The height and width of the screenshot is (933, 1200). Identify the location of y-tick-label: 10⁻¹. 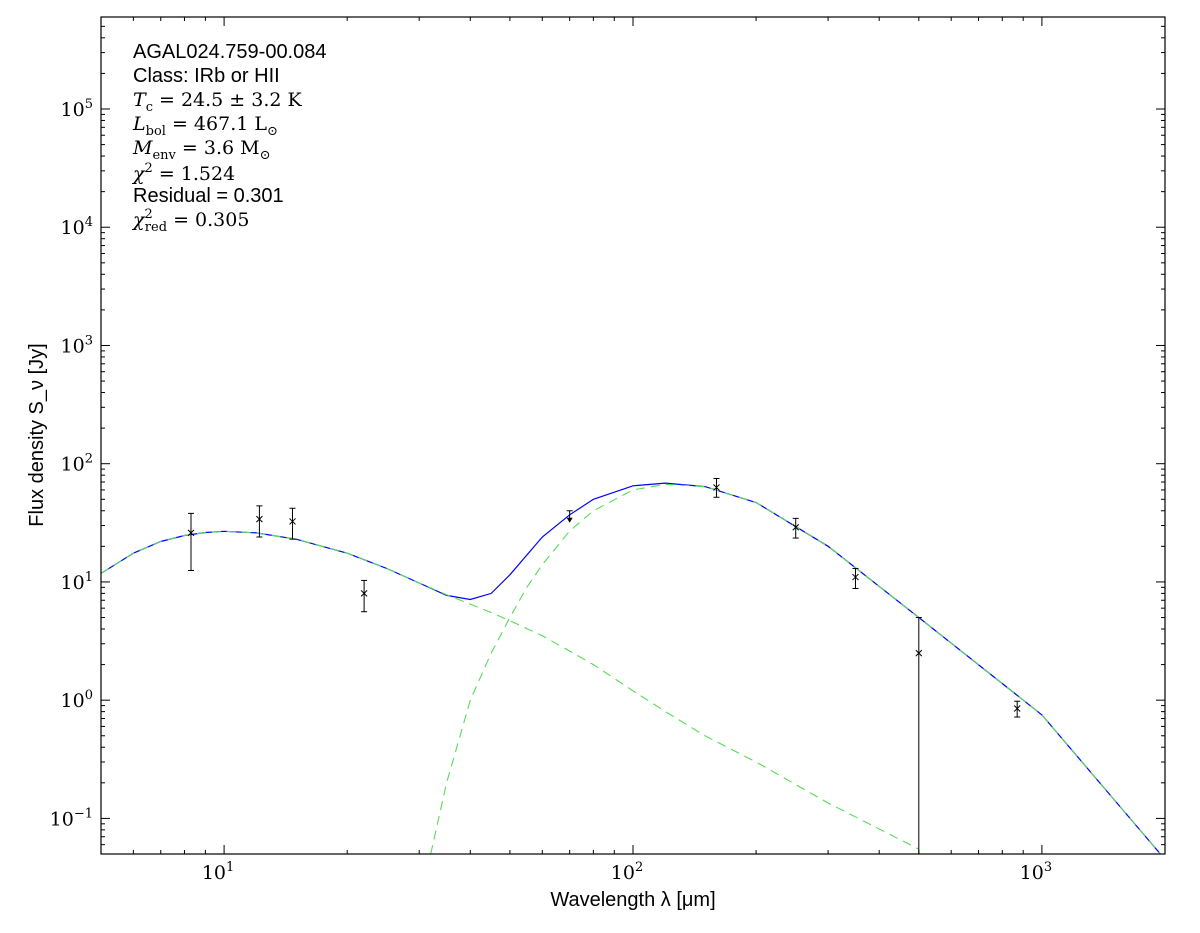
(71, 818).